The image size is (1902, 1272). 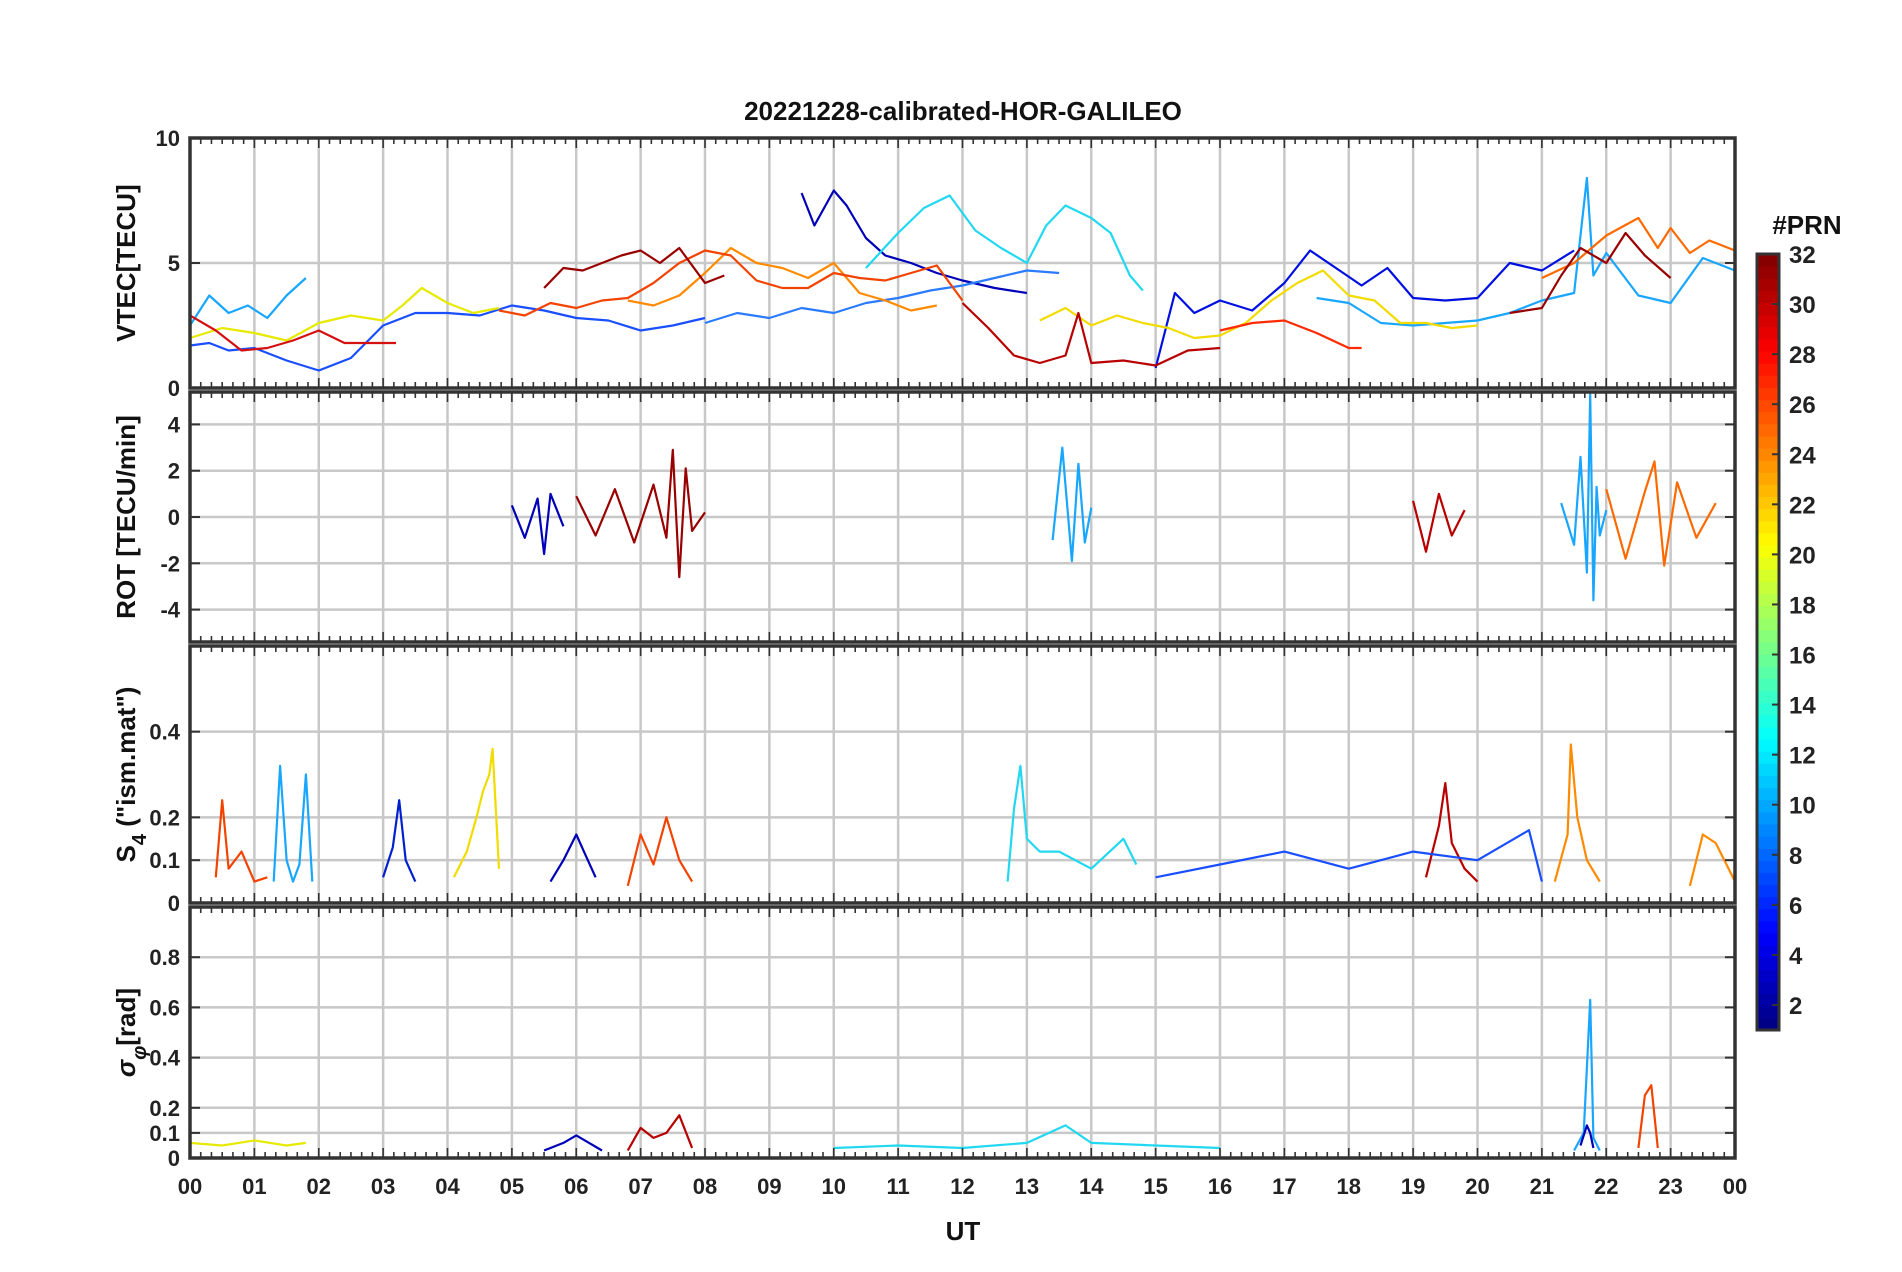 I want to click on x-tick-label: 17, so click(x=1284, y=1186).